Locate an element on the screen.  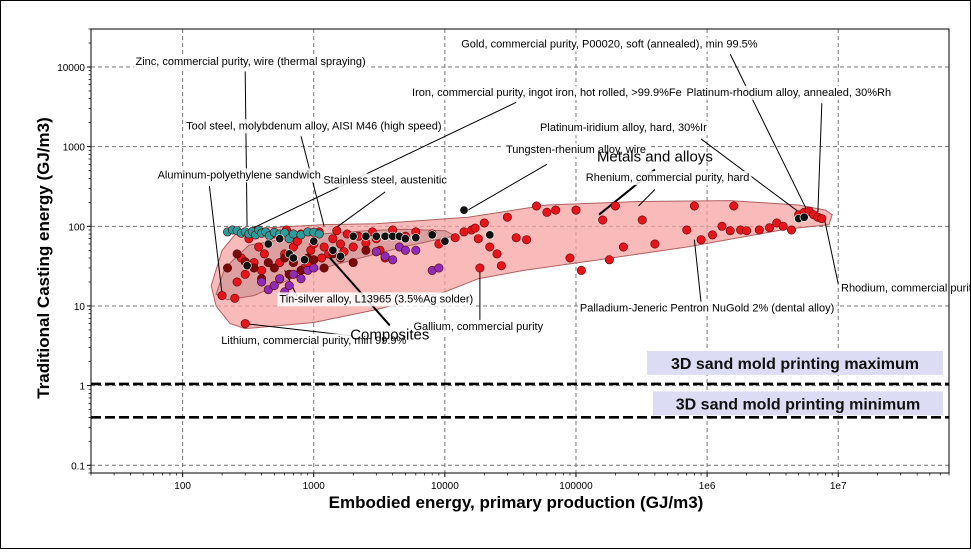
annotation-label: Tungsten-rhenium alloy, wire is located at coordinates (576, 150).